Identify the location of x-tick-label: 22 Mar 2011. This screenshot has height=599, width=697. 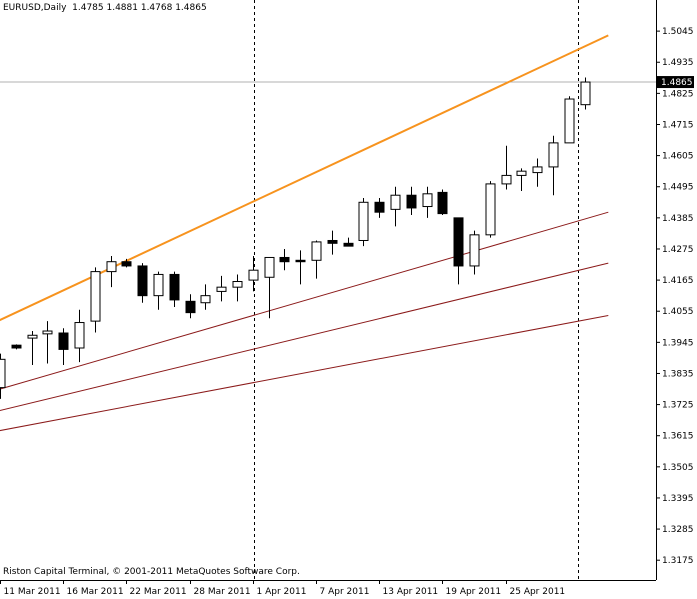
(158, 592).